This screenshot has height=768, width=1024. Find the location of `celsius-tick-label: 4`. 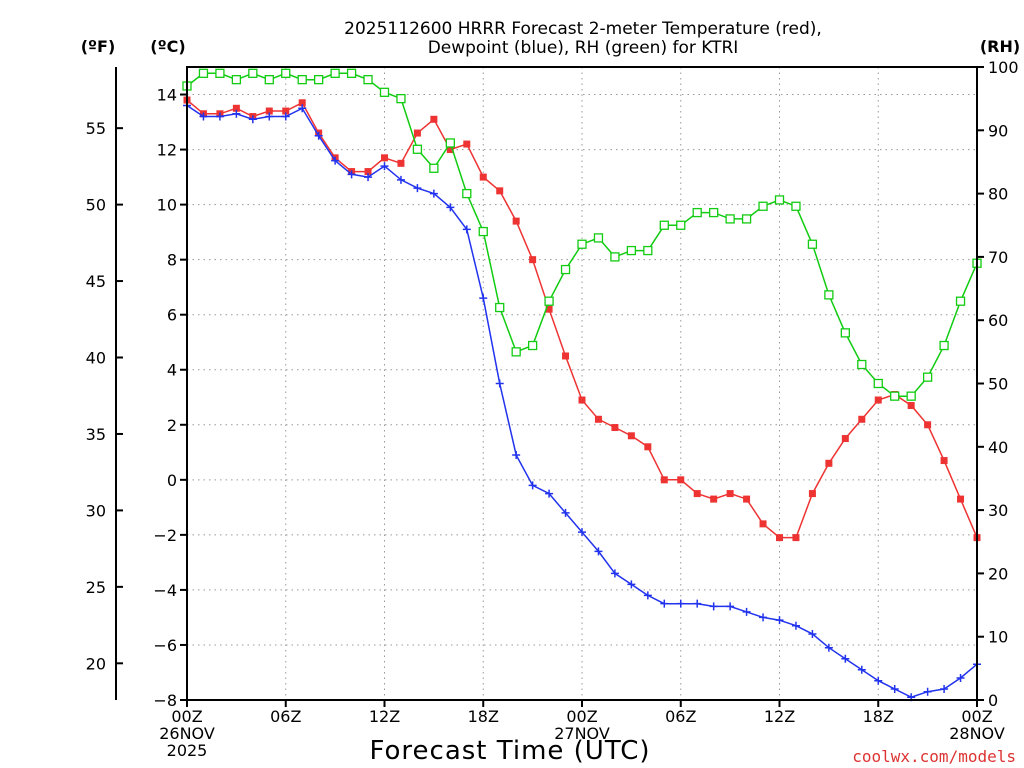

celsius-tick-label: 4 is located at coordinates (172, 370).